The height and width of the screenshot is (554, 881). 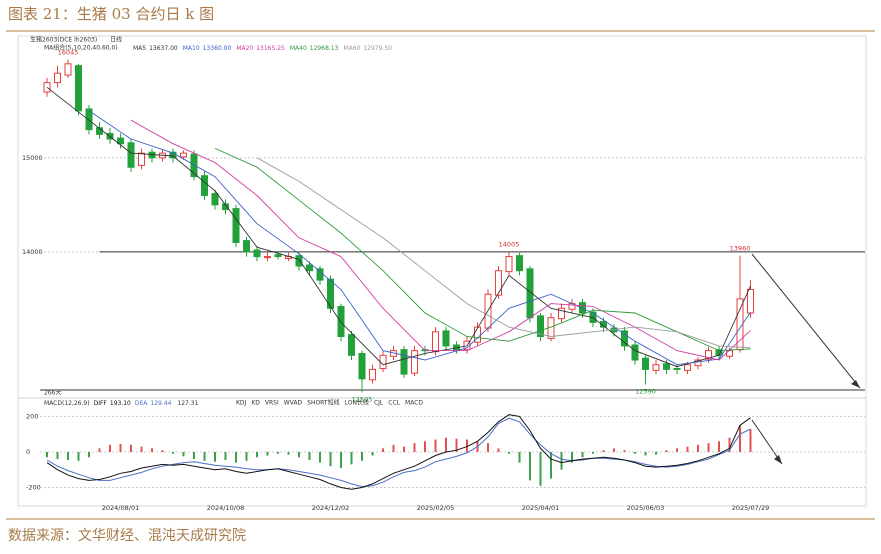 What do you see at coordinates (509, 244) in the screenshot?
I see `annotation: 14005` at bounding box center [509, 244].